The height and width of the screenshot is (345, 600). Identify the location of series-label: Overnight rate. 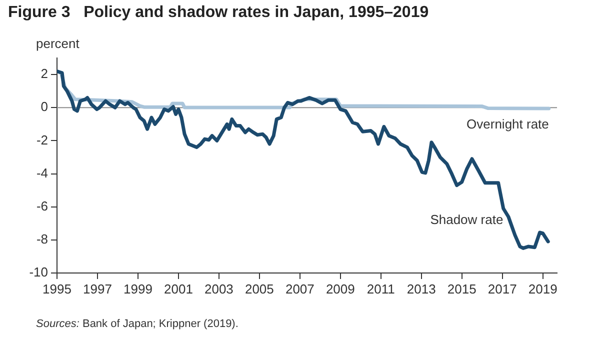
(507, 124).